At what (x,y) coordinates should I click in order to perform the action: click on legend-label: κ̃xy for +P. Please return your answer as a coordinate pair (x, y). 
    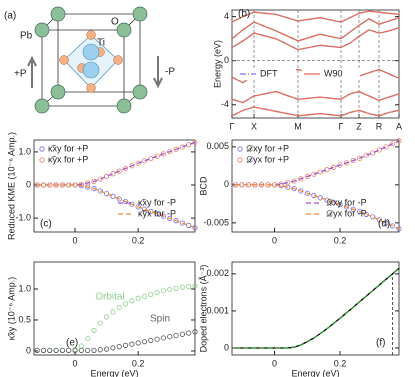
    Looking at the image, I should click on (68, 148).